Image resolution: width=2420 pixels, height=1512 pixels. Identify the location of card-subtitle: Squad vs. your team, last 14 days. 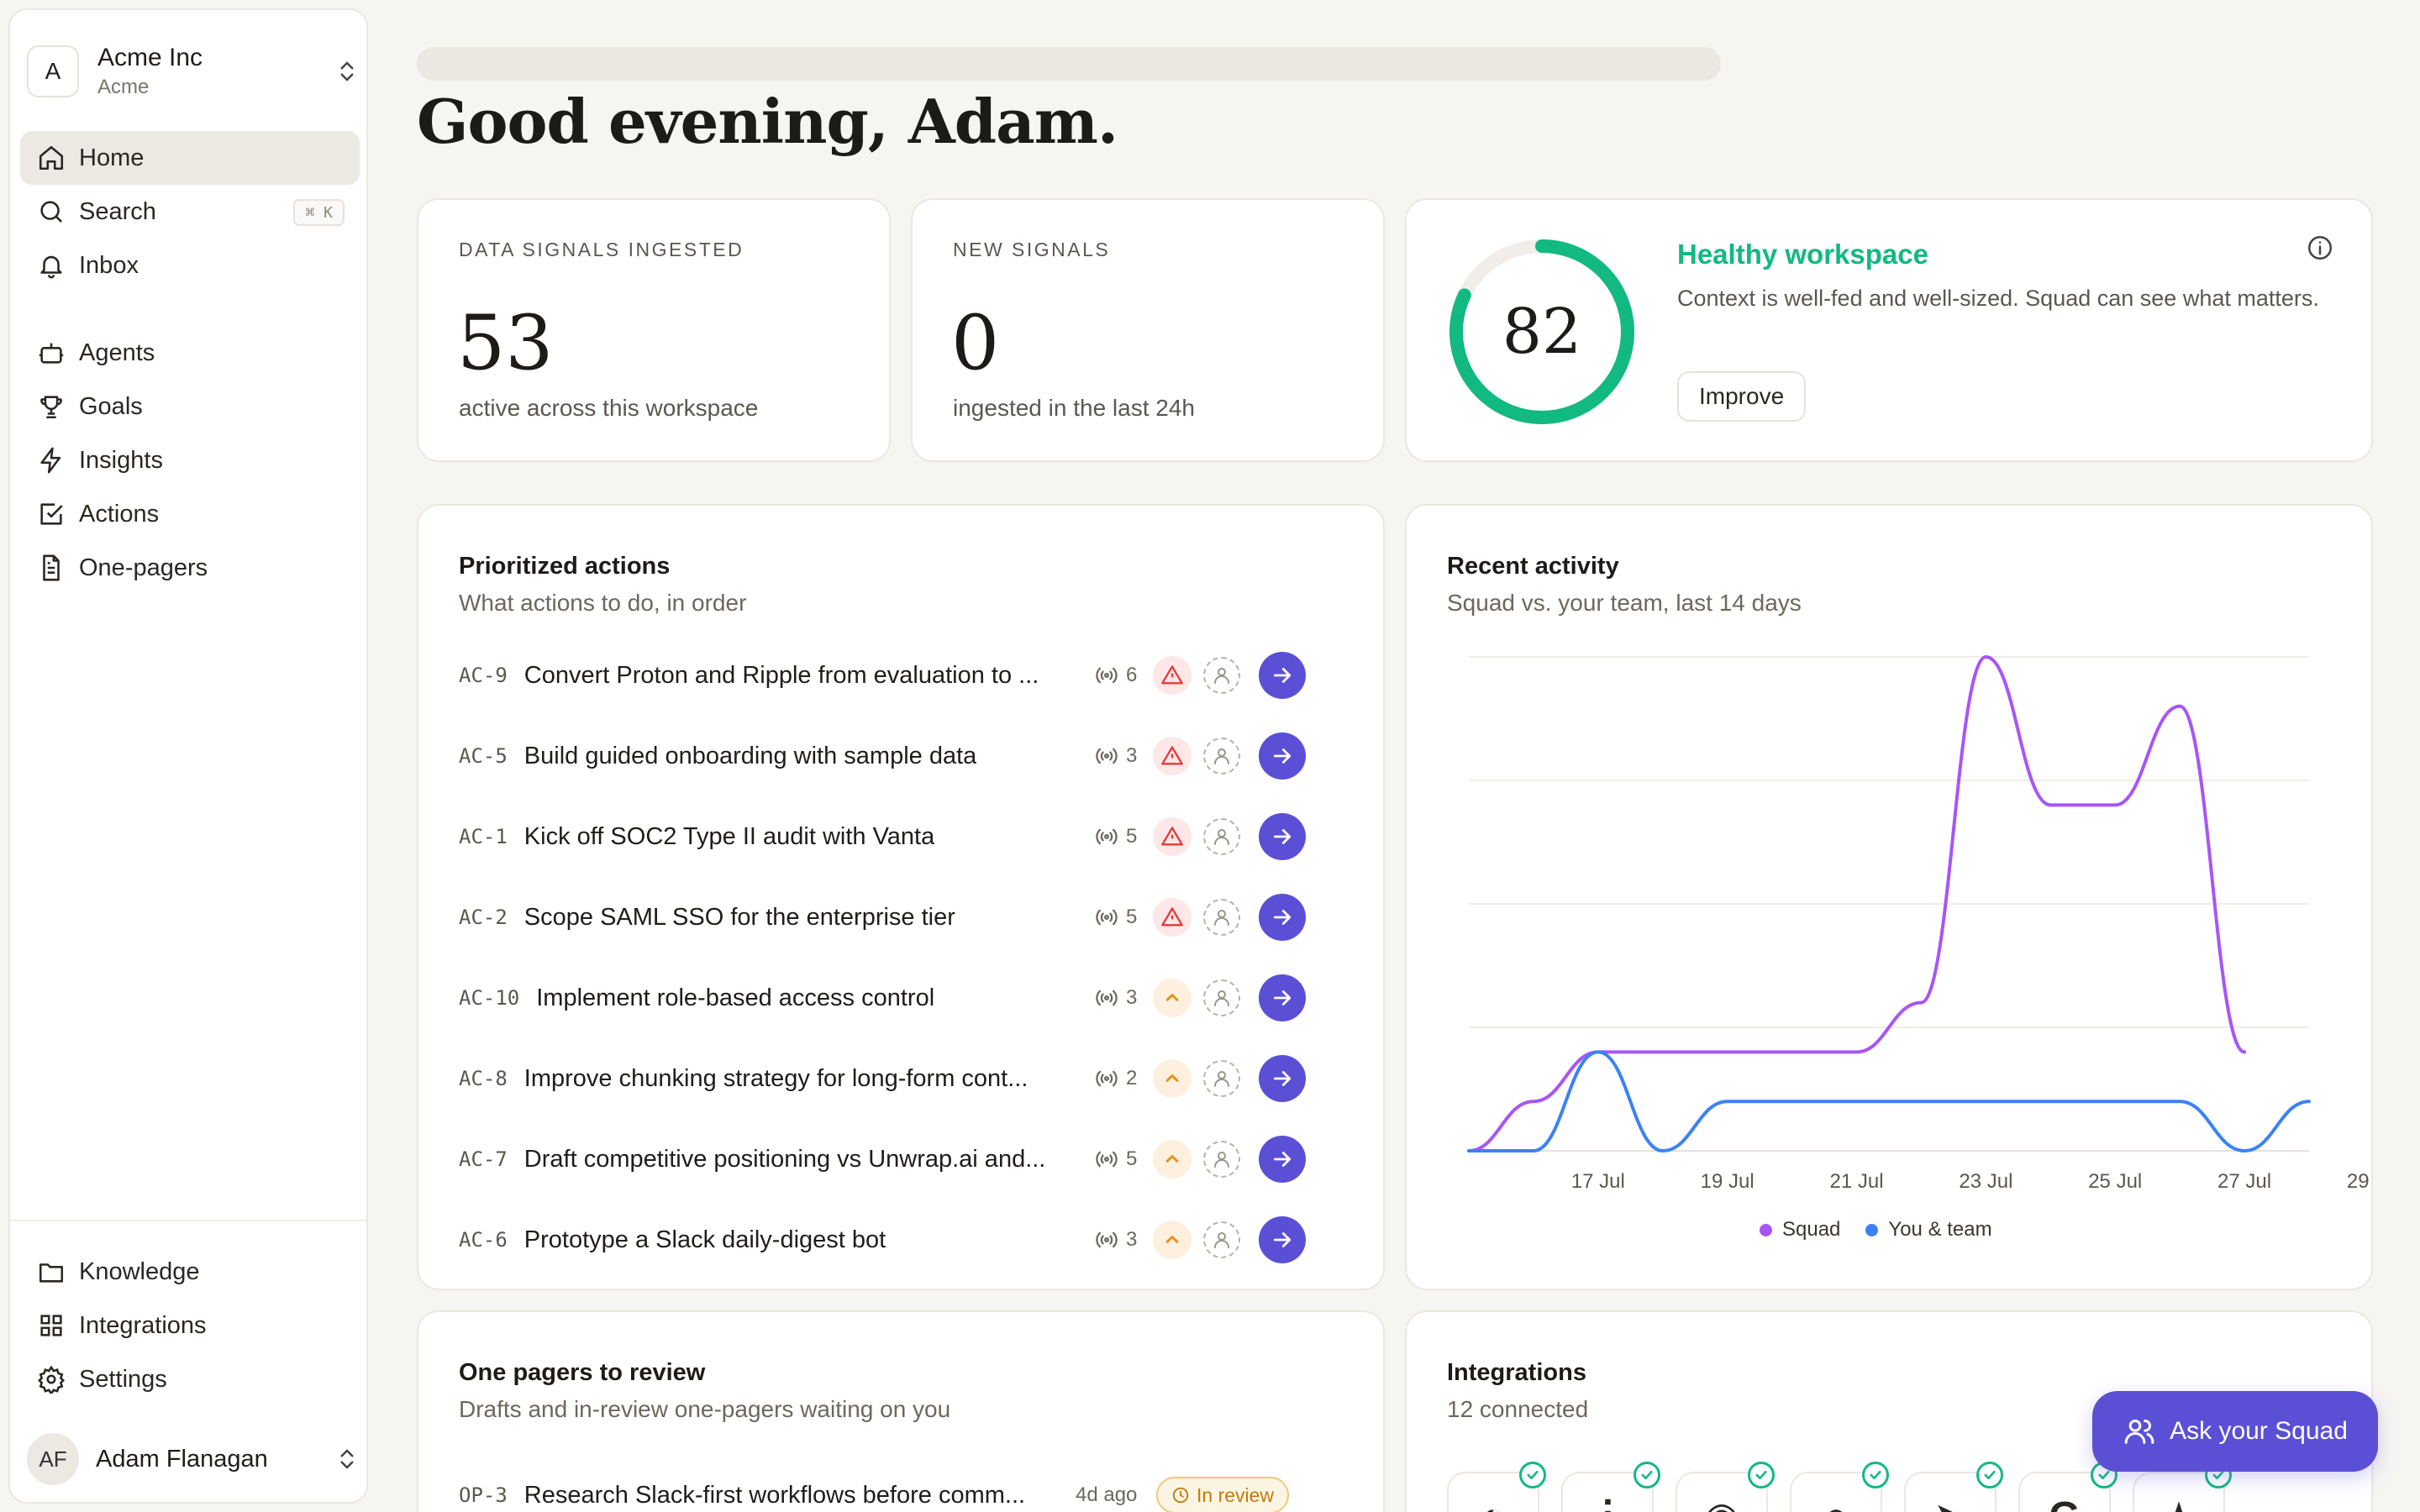
(1624, 603).